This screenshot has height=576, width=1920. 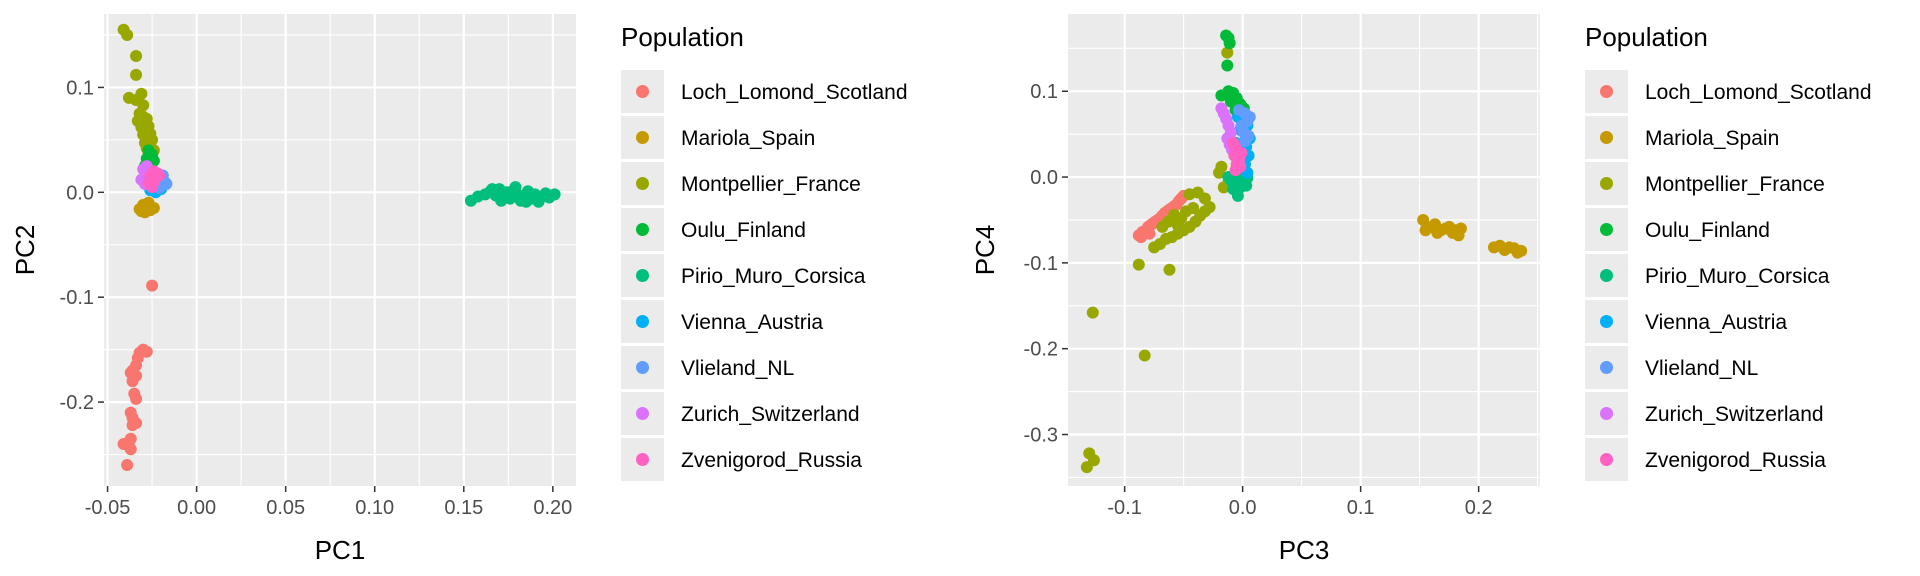 What do you see at coordinates (340, 550) in the screenshot?
I see `x-axis-title: PC1` at bounding box center [340, 550].